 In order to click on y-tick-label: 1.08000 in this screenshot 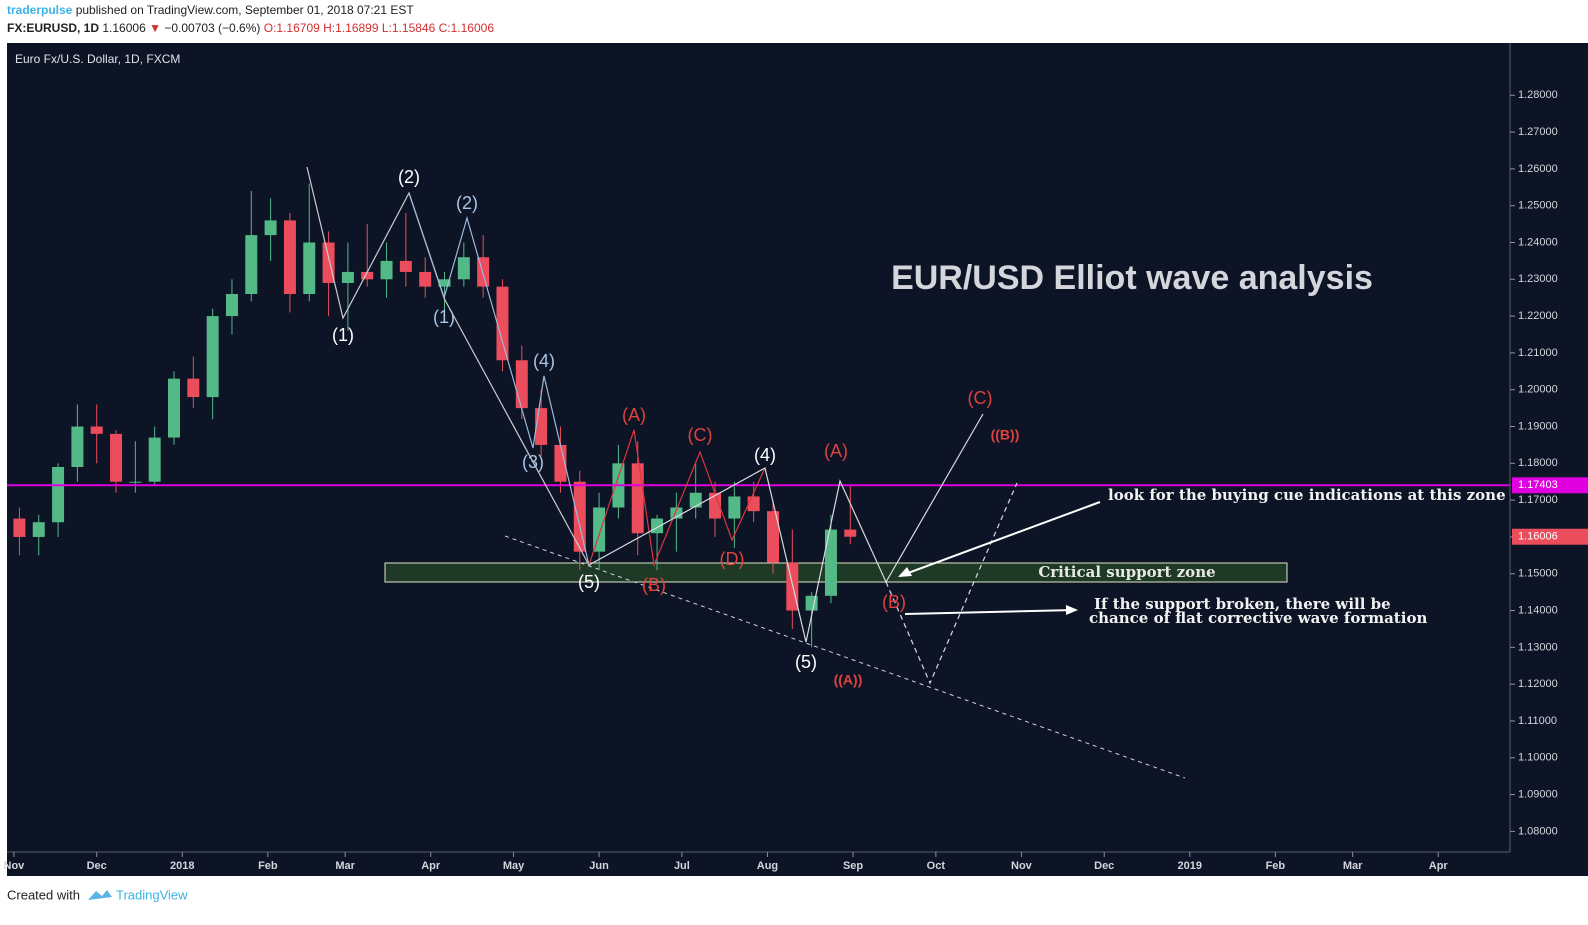, I will do `click(1538, 831)`.